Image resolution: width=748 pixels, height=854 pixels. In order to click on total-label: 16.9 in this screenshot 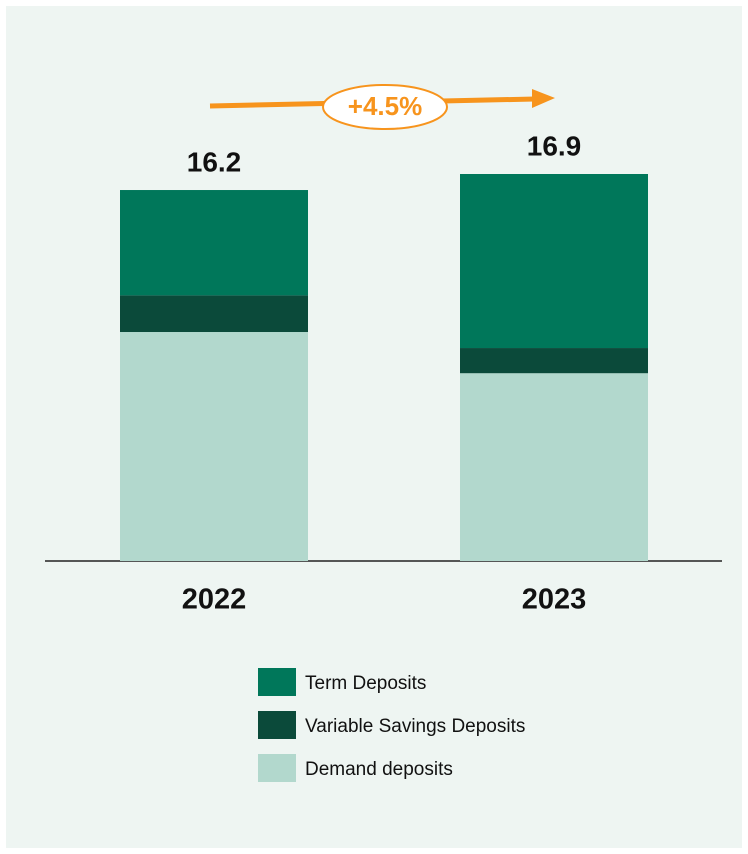, I will do `click(554, 145)`.